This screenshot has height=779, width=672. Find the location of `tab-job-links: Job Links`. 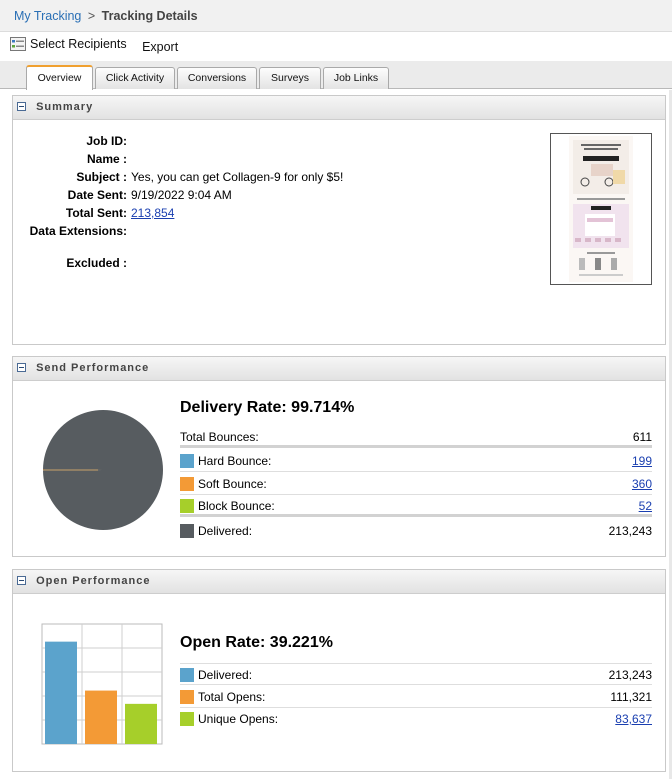

tab-job-links: Job Links is located at coordinates (356, 78).